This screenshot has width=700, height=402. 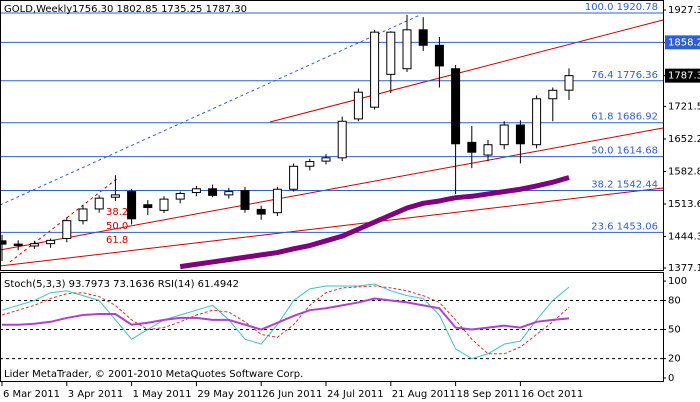 What do you see at coordinates (684, 268) in the screenshot?
I see `y-tick-label: 1377.10` at bounding box center [684, 268].